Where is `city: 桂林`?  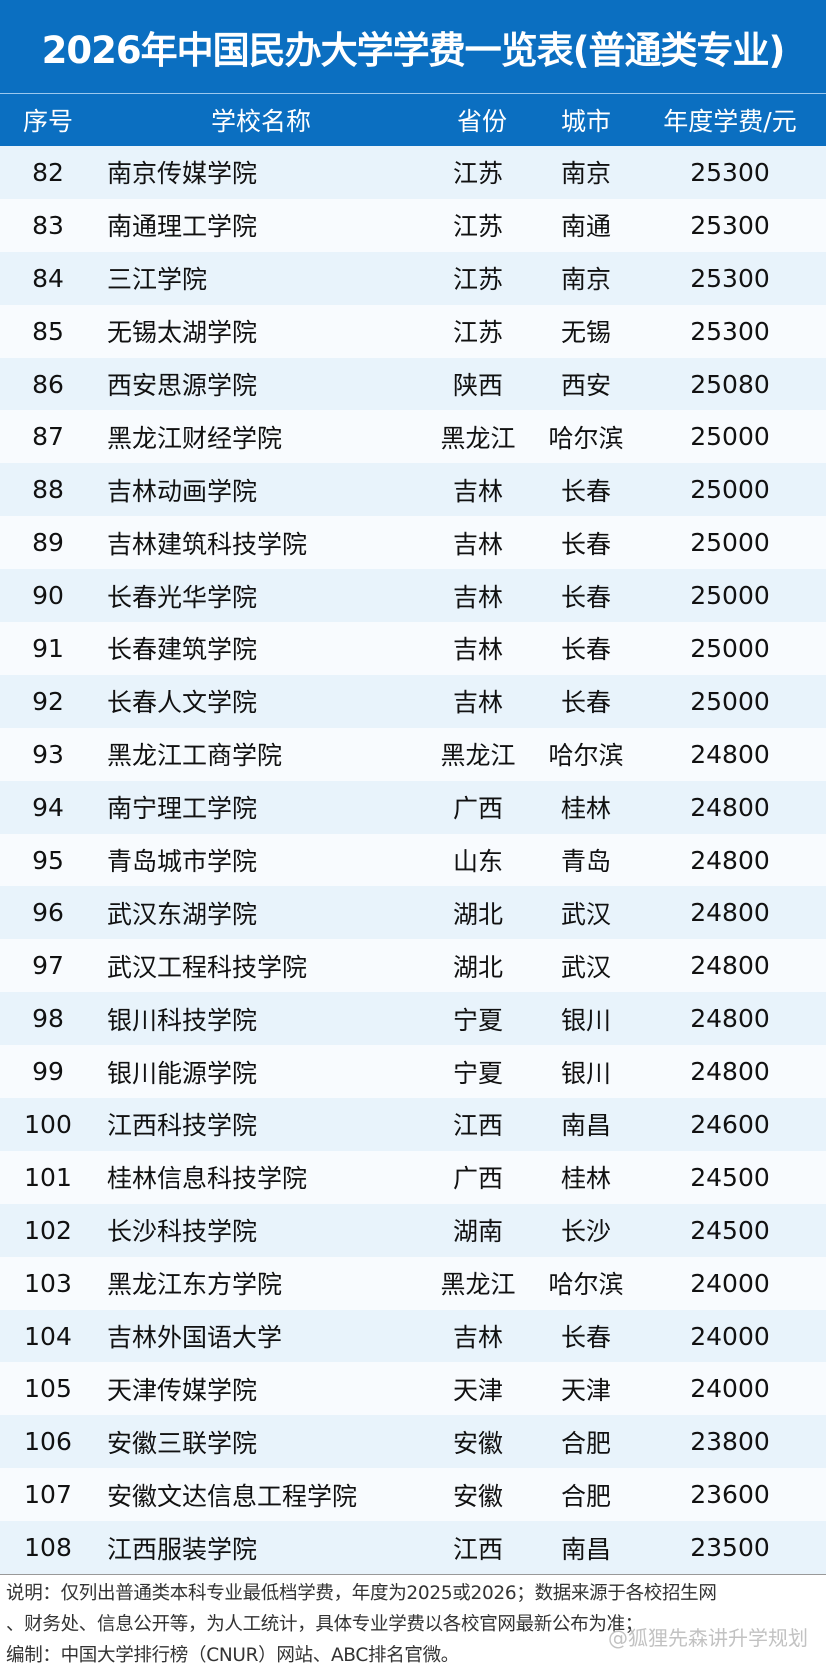 city: 桂林 is located at coordinates (585, 1179).